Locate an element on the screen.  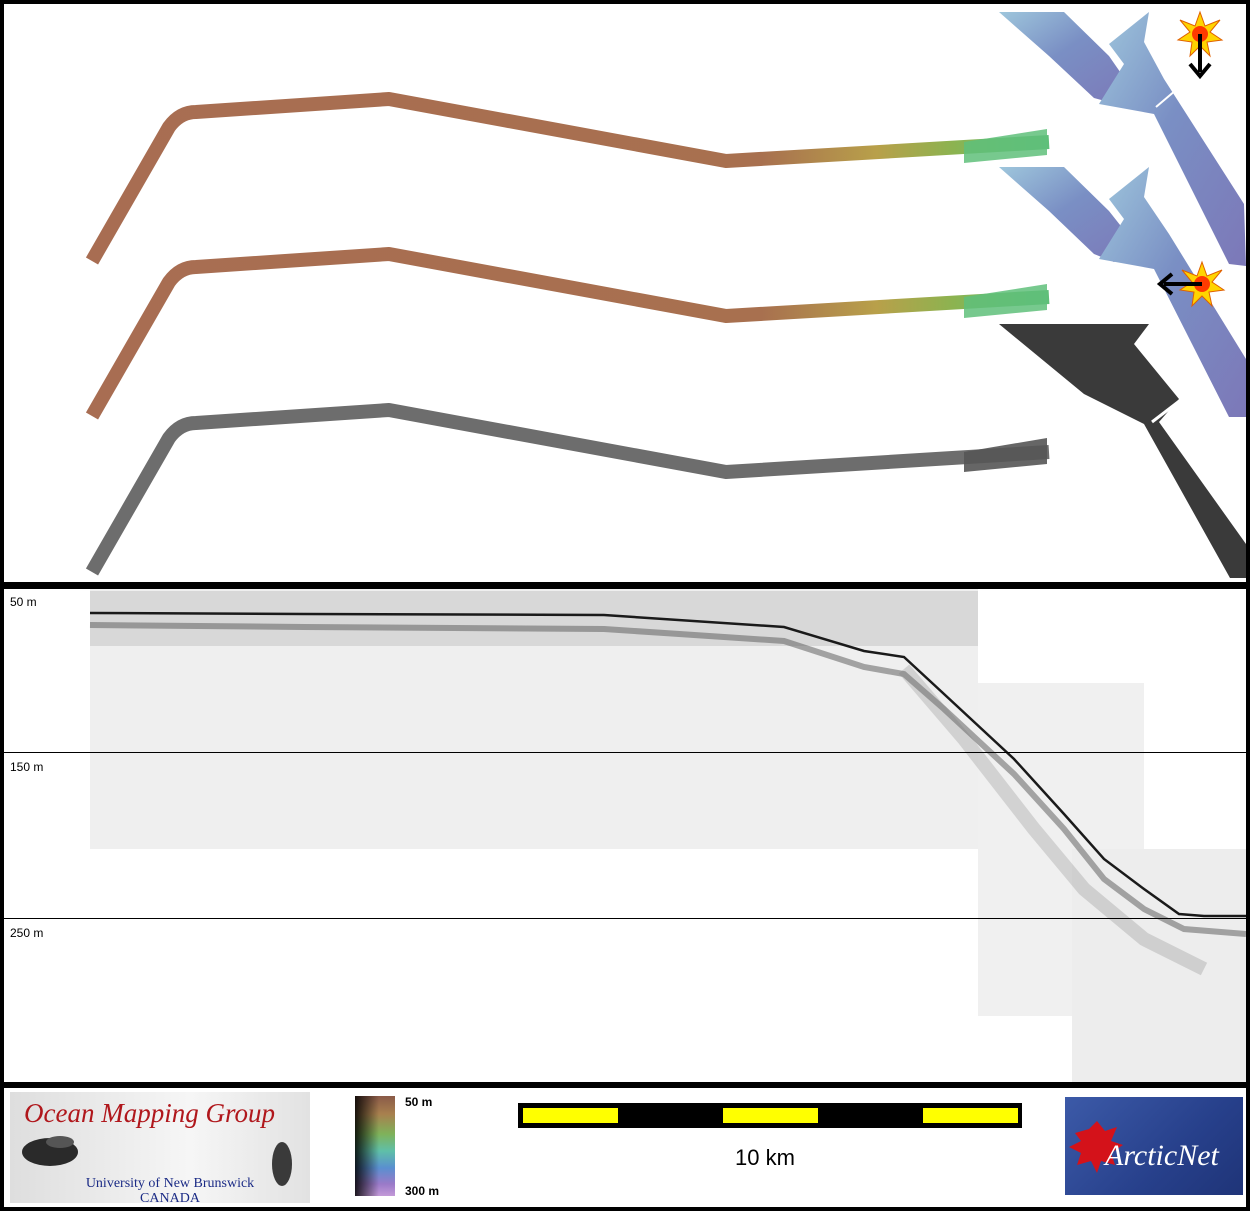
arcticnet-logo: ArcticNet is located at coordinates (1154, 1146).